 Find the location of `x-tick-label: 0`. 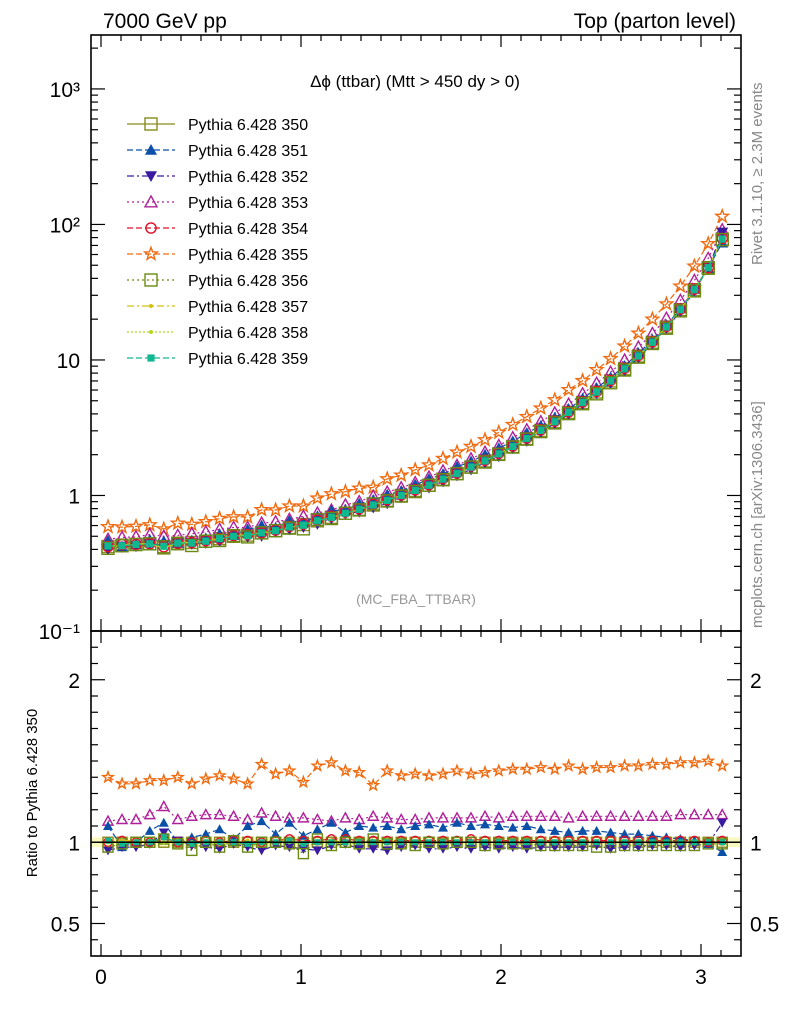

x-tick-label: 0 is located at coordinates (101, 977).